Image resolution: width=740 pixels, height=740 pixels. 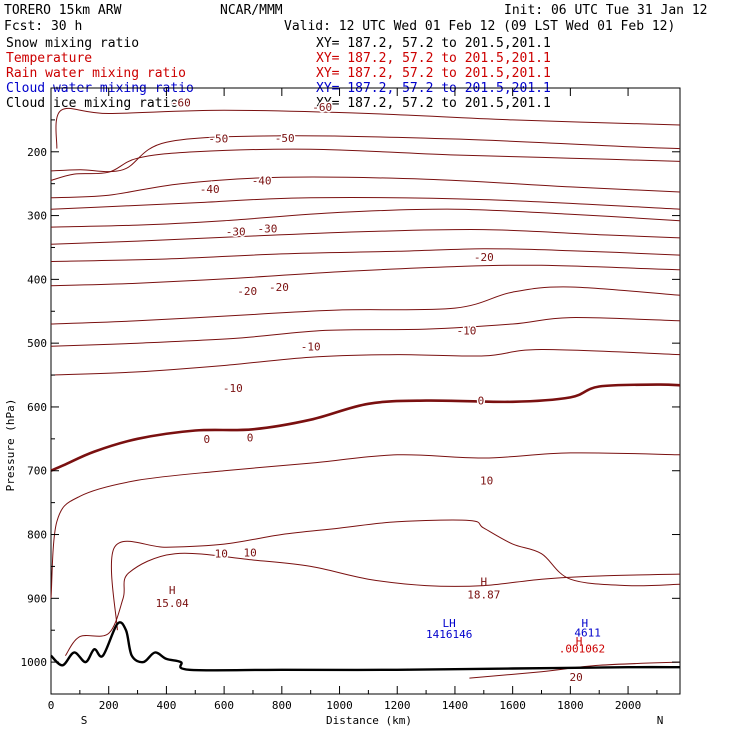 I want to click on terrain, so click(x=365, y=646).